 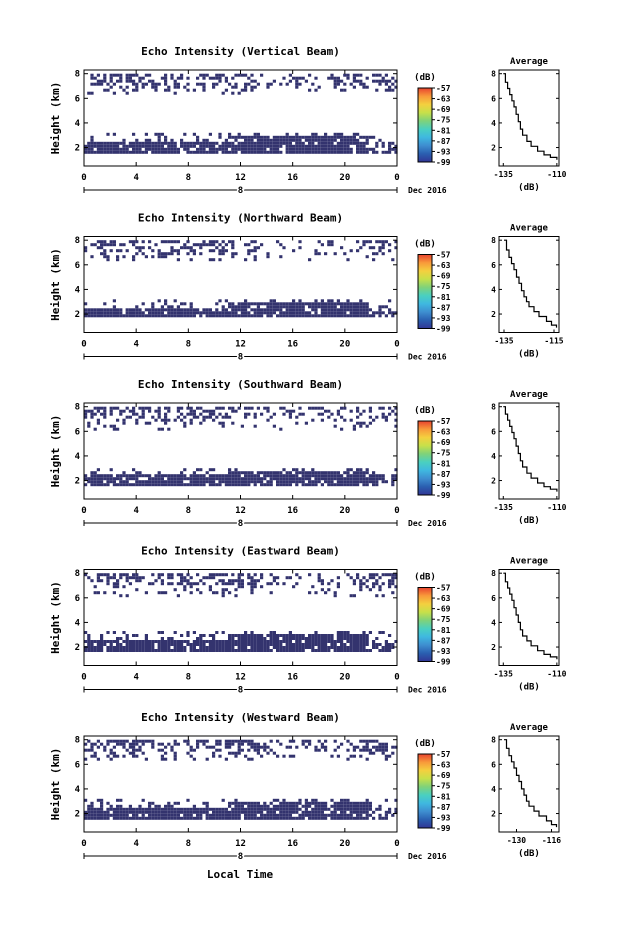 I want to click on average-x-tick-label: -110, so click(x=556, y=674).